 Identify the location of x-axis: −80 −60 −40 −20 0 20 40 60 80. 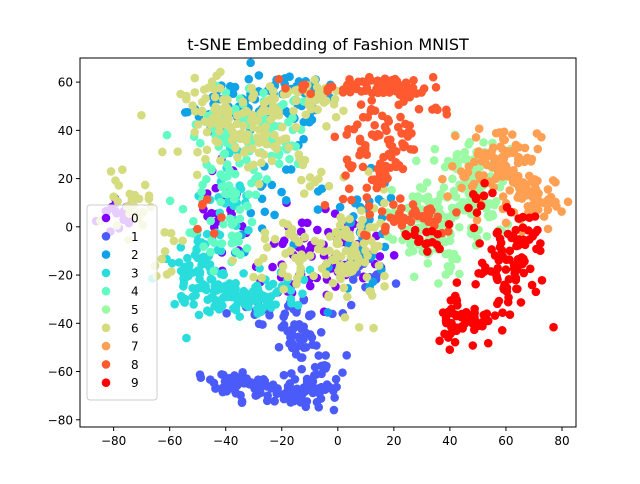
(335, 437).